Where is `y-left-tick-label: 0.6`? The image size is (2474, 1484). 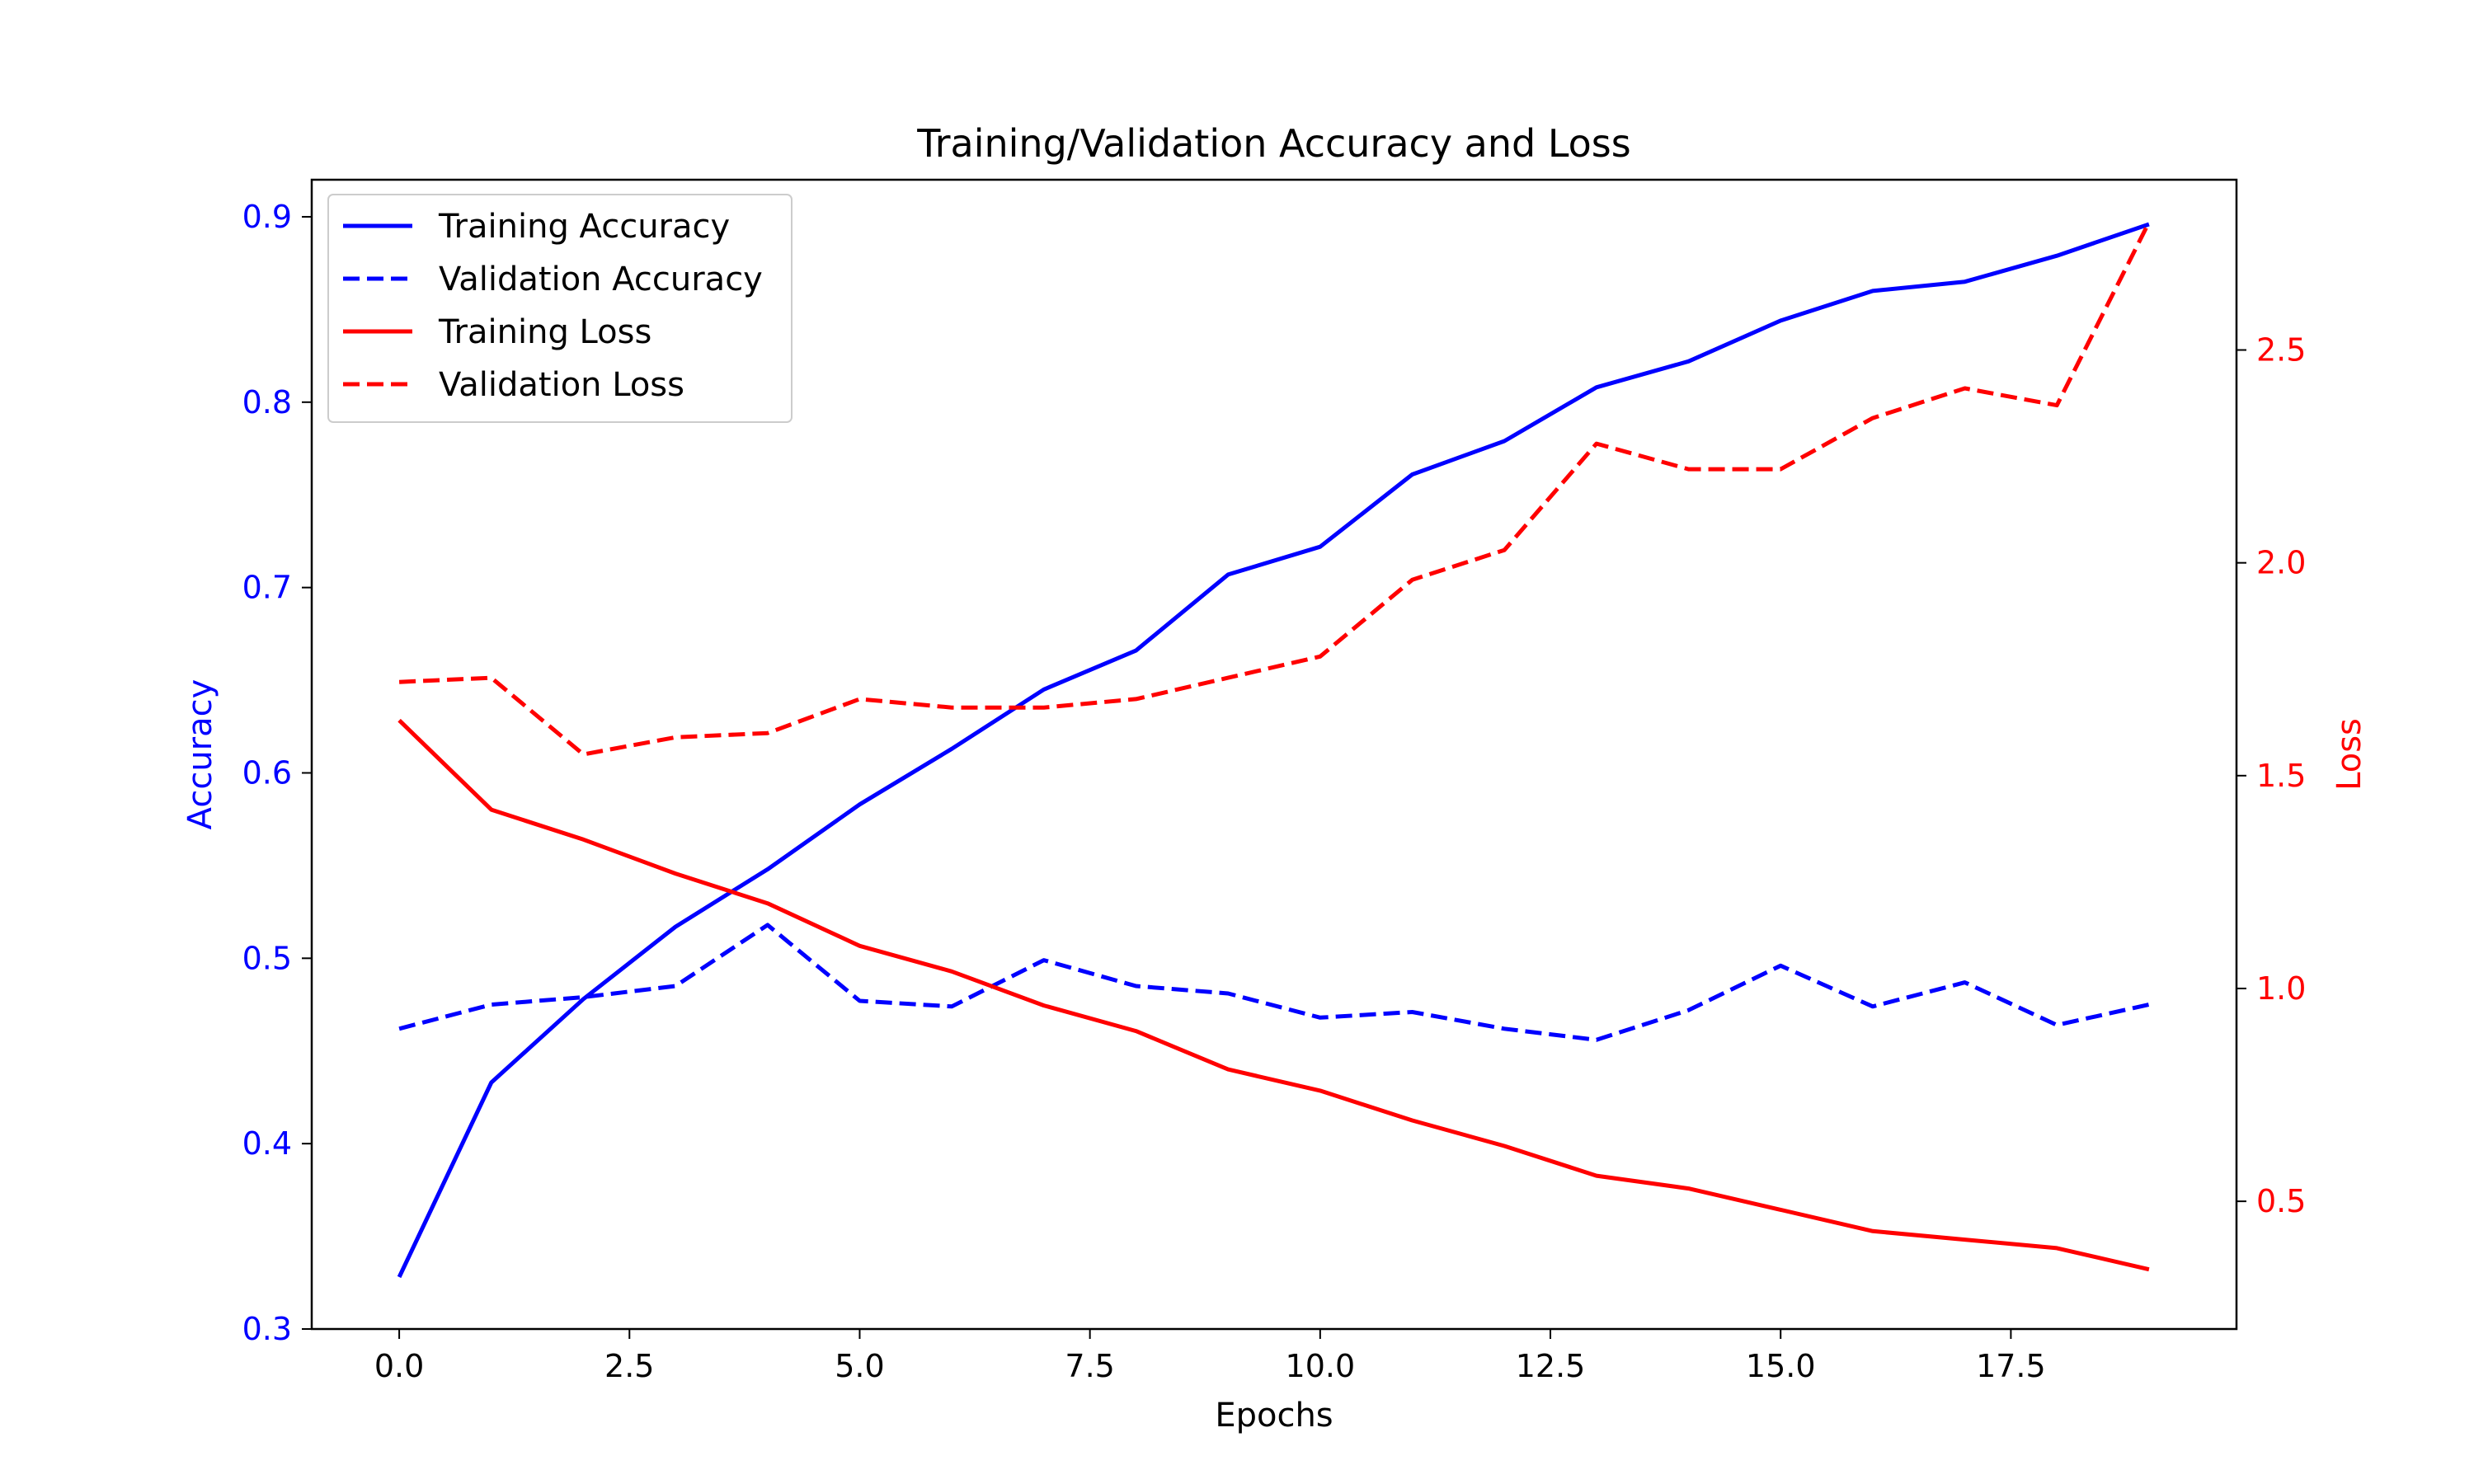 y-left-tick-label: 0.6 is located at coordinates (267, 772).